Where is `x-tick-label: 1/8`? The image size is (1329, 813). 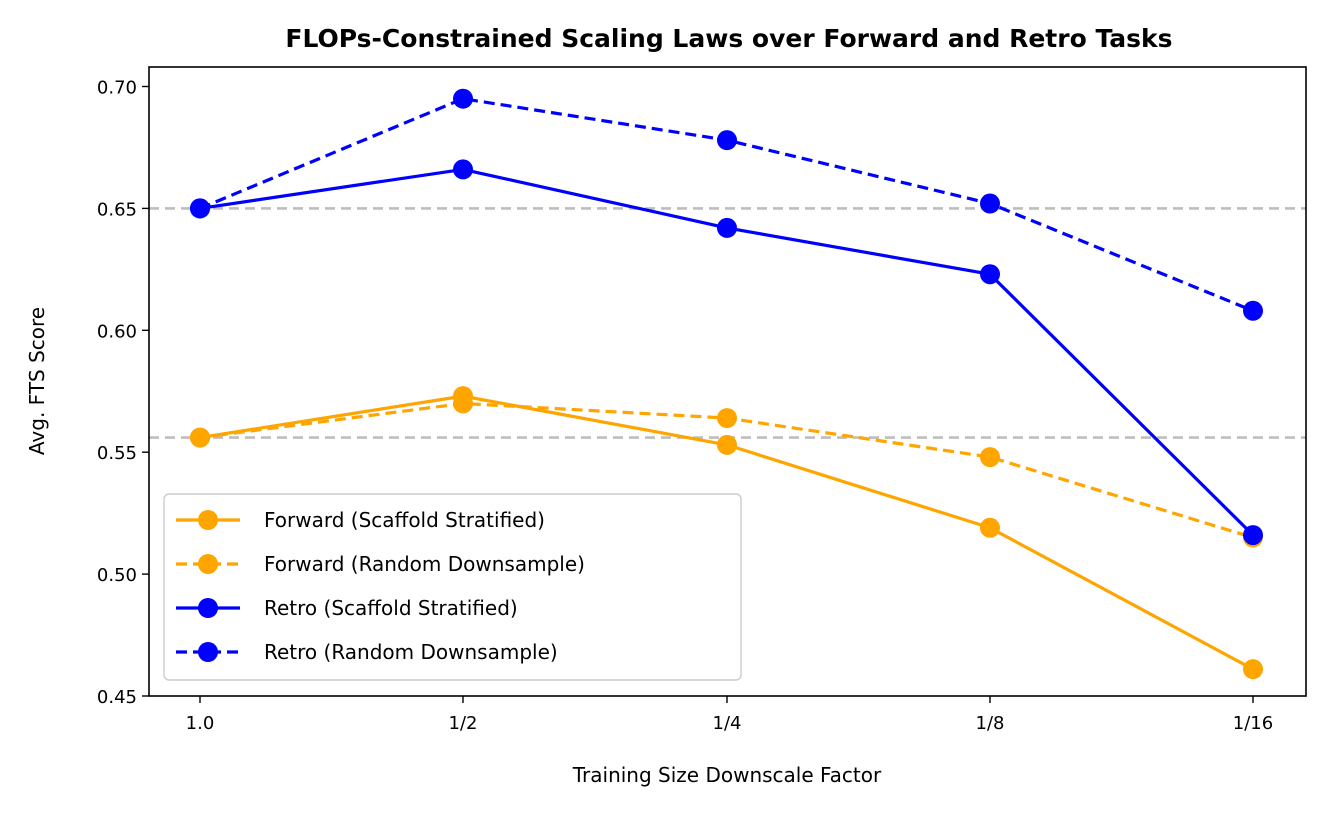 x-tick-label: 1/8 is located at coordinates (990, 723).